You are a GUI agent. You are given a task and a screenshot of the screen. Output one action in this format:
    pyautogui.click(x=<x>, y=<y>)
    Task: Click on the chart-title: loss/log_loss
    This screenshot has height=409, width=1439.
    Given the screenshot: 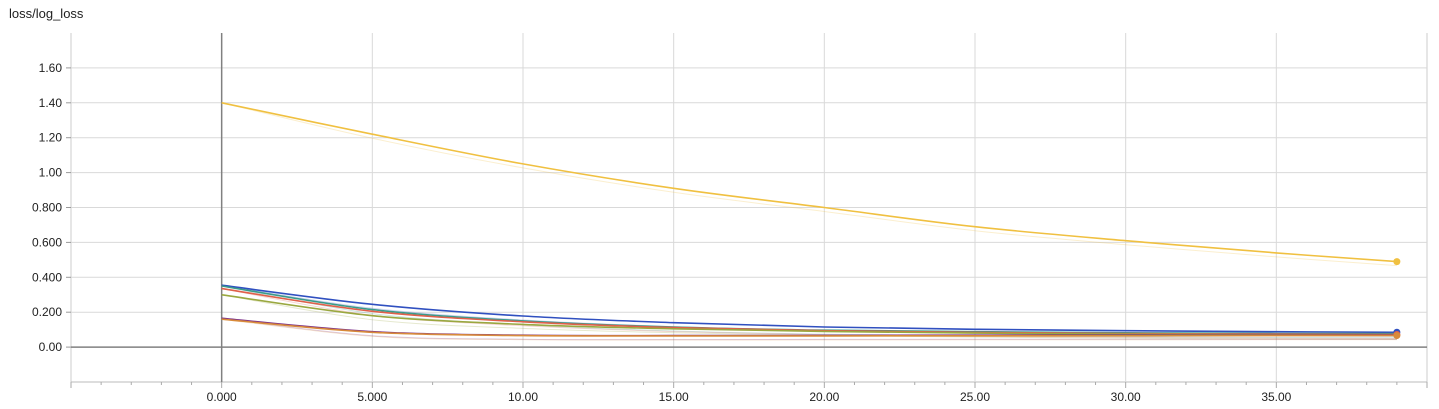 What is the action you would take?
    pyautogui.click(x=46, y=13)
    